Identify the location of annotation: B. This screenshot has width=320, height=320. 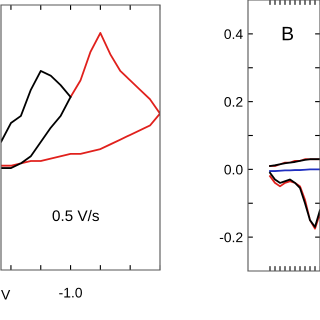
(288, 33).